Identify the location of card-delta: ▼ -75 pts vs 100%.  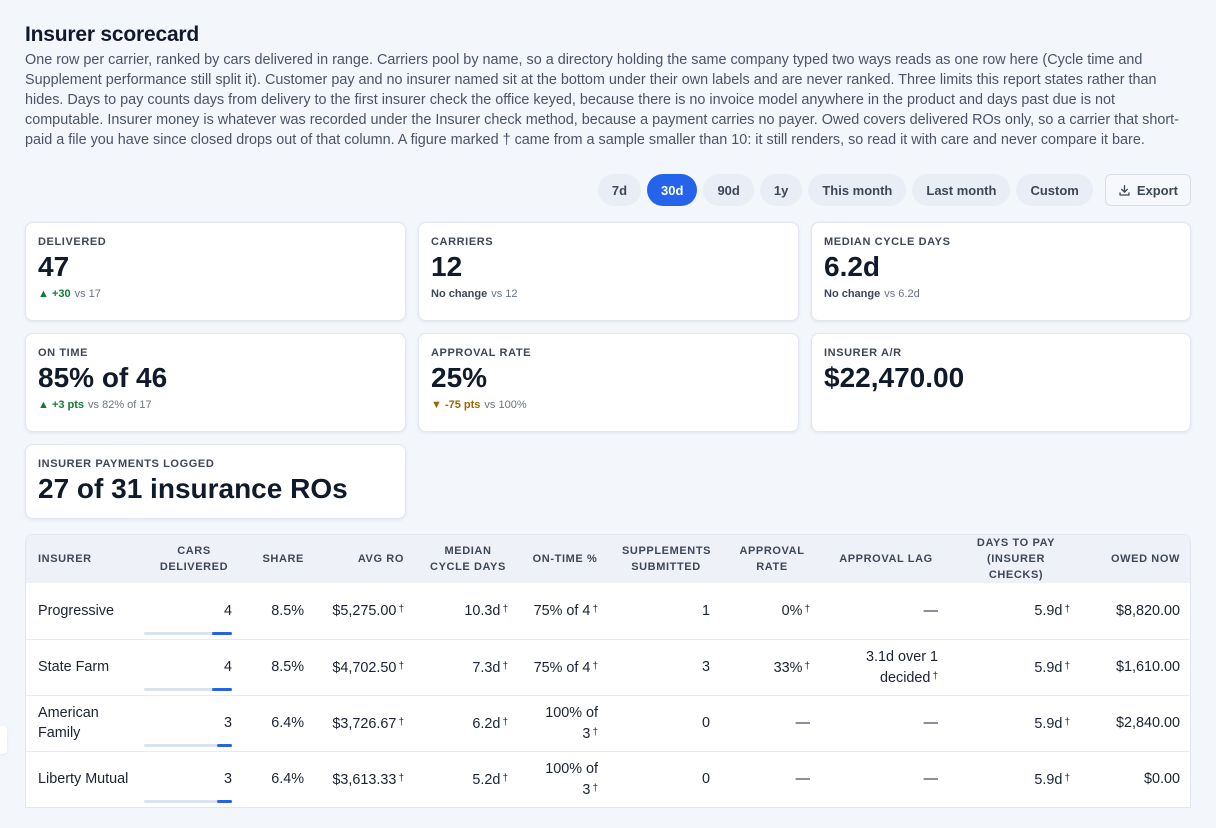
(608, 405).